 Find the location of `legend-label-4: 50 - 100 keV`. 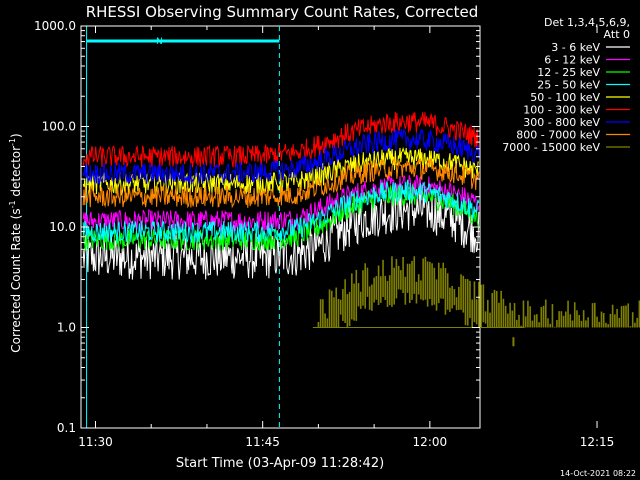

legend-label-4: 50 - 100 keV is located at coordinates (565, 97).